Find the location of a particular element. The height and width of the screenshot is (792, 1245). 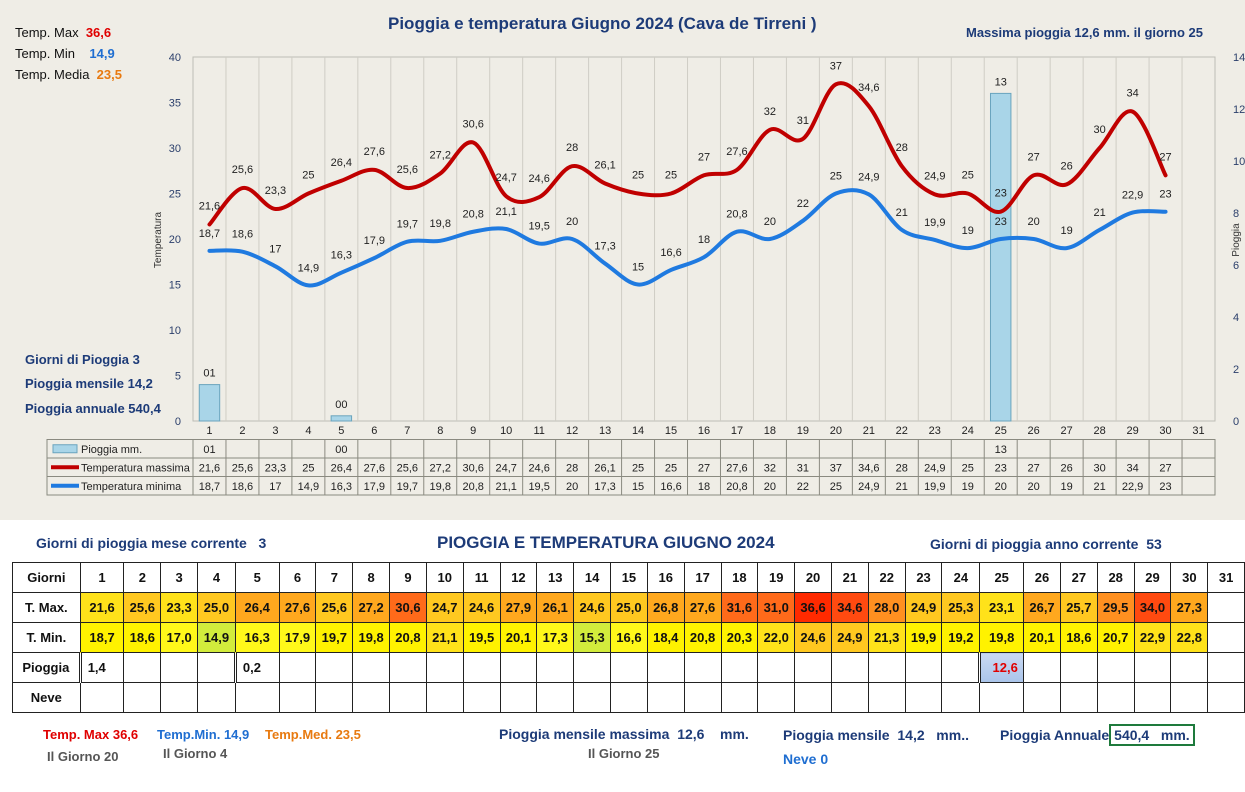

table-cell-tmin: 19,7 is located at coordinates (334, 637).